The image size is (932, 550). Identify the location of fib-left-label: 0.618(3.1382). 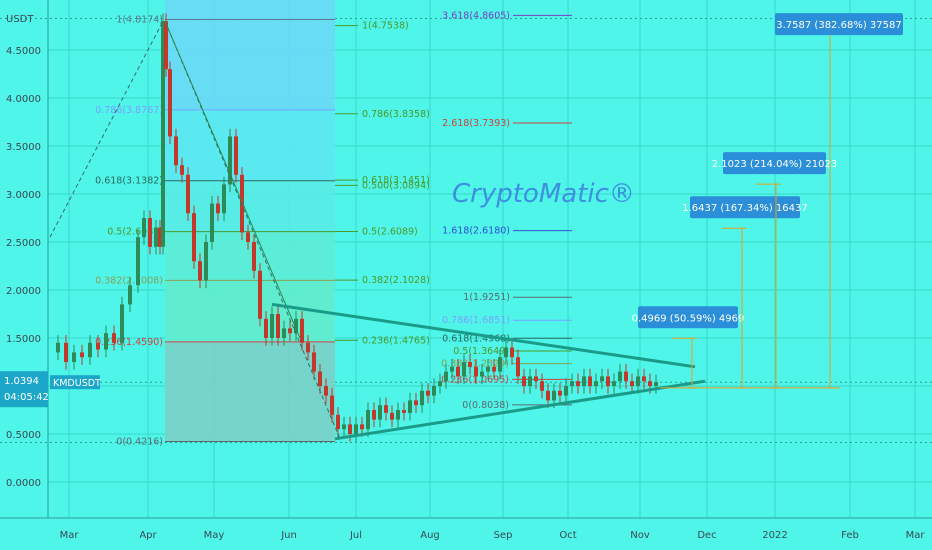
(129, 181).